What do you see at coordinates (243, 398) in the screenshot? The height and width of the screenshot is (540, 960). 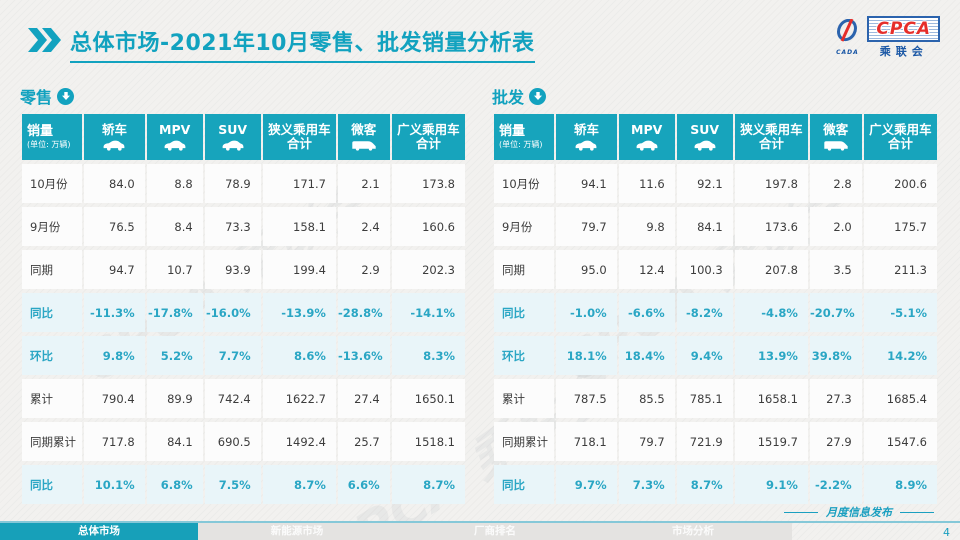 I see `table-row: 累计 790.4 89.9 742.4 1622.7 27.4 1650.1` at bounding box center [243, 398].